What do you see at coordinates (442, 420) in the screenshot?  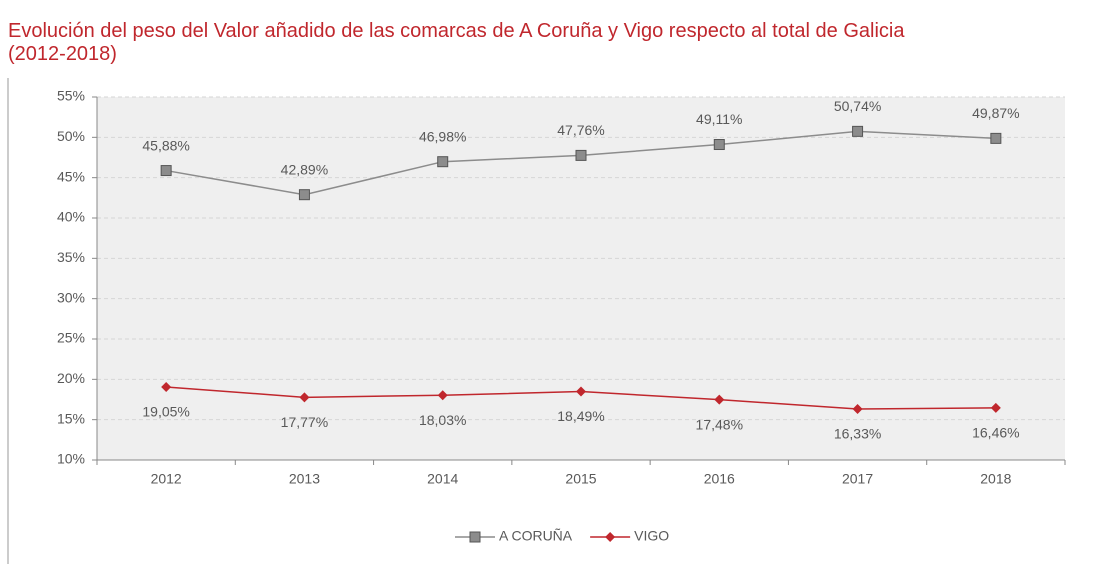 I see `data-label: 18,03%` at bounding box center [442, 420].